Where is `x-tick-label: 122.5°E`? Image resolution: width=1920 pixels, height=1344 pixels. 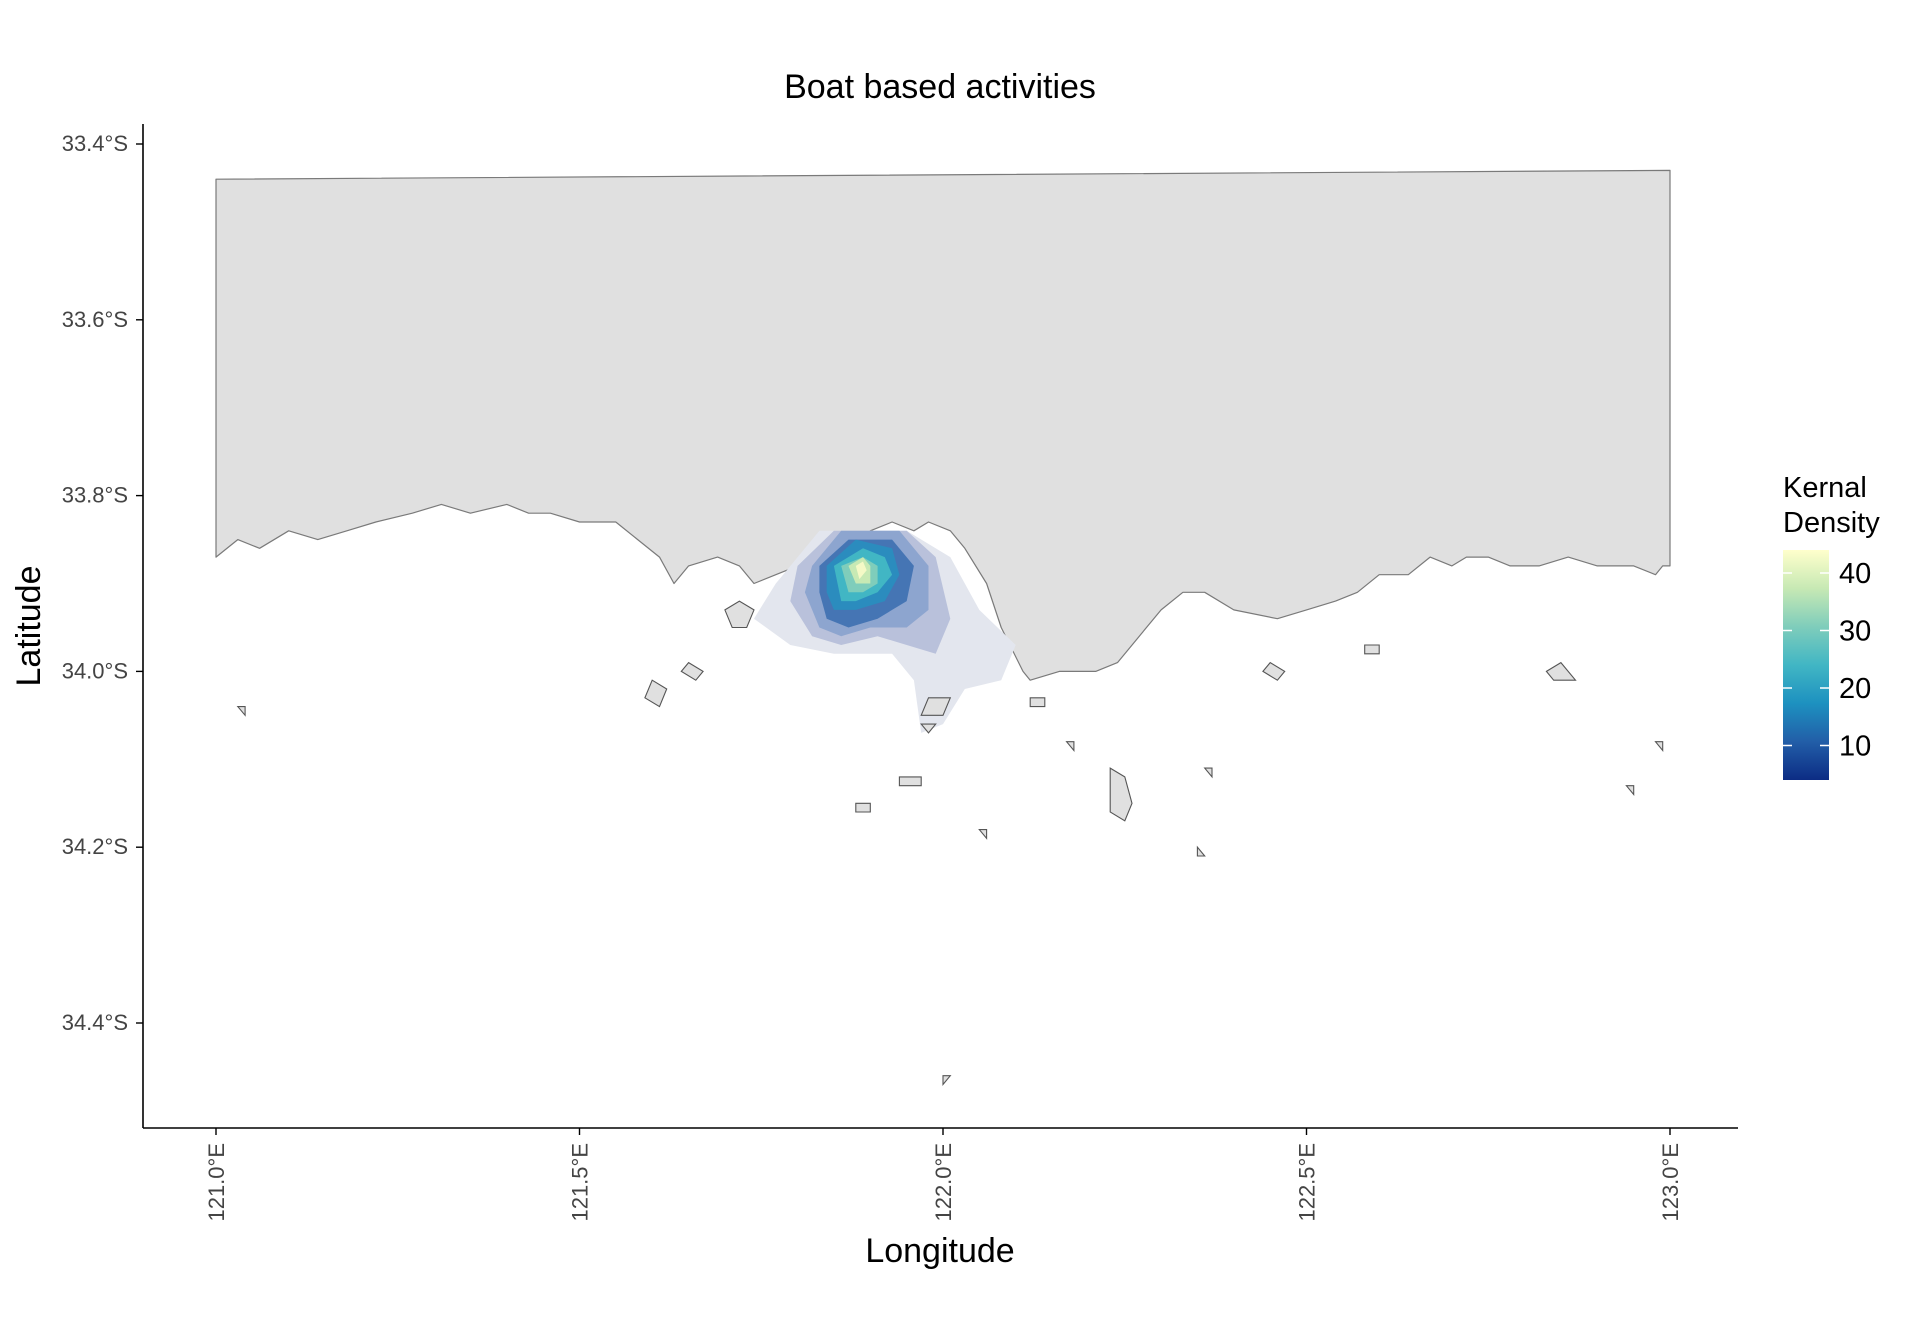 x-tick-label: 122.5°E is located at coordinates (1307, 1182).